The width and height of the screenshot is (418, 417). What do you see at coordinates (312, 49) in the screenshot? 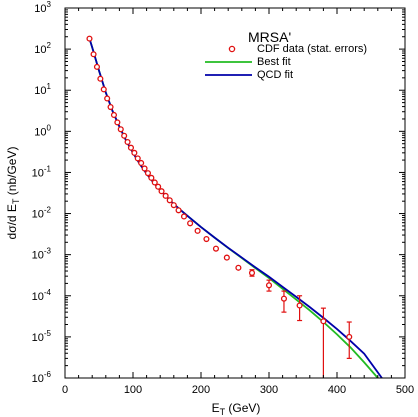
I see `legend-label-cdf-data: CDF data (stat. errors)` at bounding box center [312, 49].